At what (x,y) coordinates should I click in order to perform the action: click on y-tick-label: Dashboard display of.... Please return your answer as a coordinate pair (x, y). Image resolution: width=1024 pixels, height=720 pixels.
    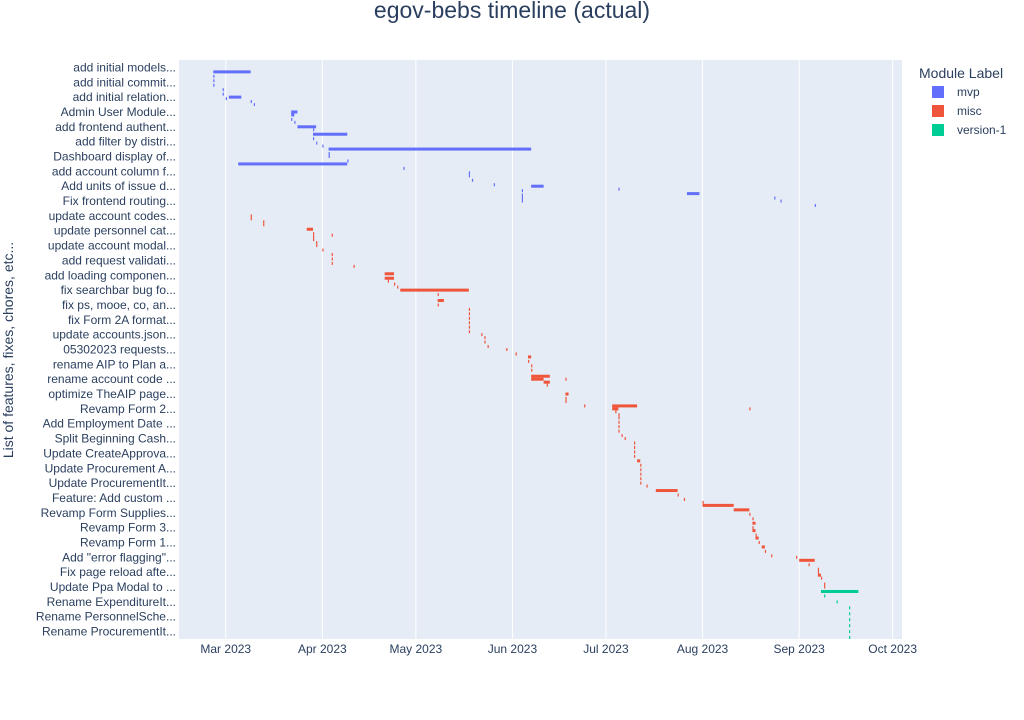
    Looking at the image, I should click on (114, 157).